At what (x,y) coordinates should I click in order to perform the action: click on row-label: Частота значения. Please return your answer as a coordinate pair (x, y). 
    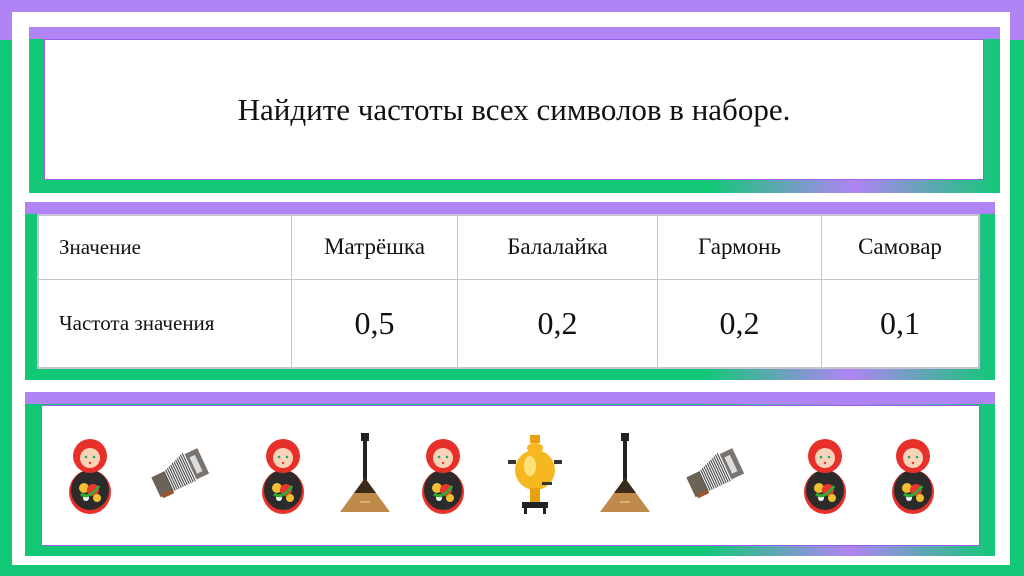
    Looking at the image, I should click on (165, 323).